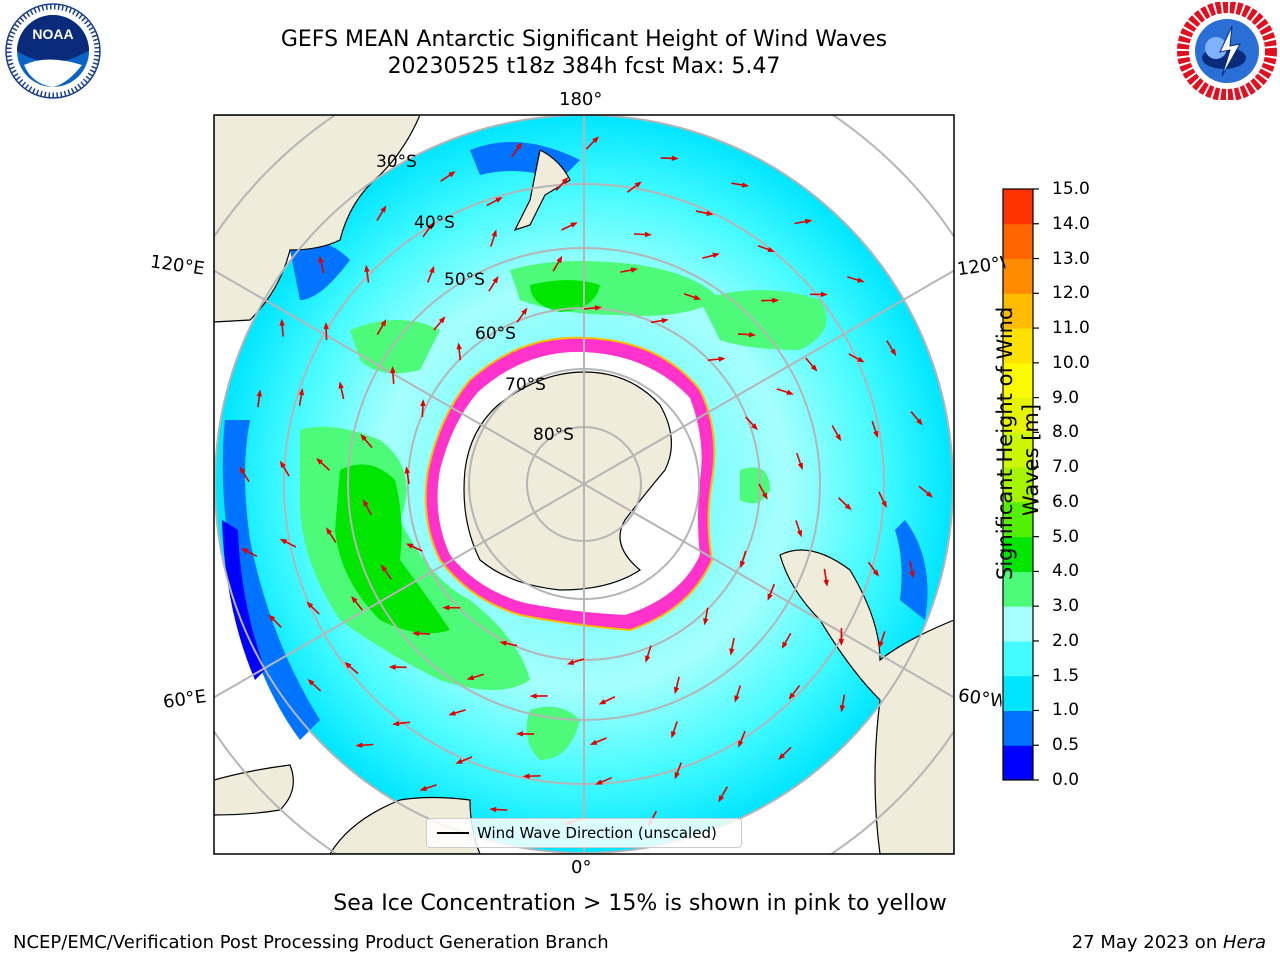  What do you see at coordinates (317, 219) in the screenshot?
I see `australia-land` at bounding box center [317, 219].